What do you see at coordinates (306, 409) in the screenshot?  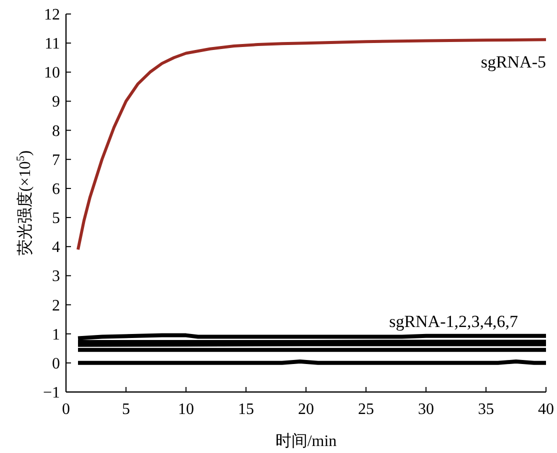 I see `x-tick-label: 20` at bounding box center [306, 409].